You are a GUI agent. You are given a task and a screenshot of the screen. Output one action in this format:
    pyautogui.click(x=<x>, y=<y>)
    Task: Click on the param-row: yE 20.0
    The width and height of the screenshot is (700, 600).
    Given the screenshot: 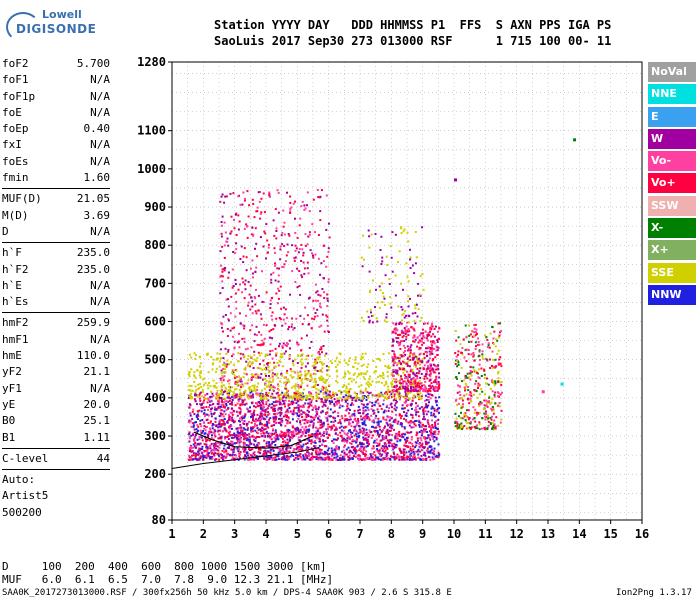 What is the action you would take?
    pyautogui.click(x=56, y=405)
    